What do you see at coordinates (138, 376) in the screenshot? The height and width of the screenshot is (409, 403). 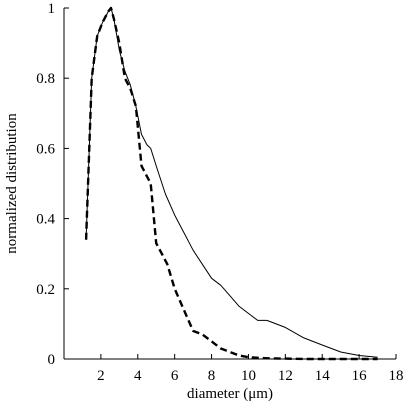 I see `x-tick-label: 4` at bounding box center [138, 376].